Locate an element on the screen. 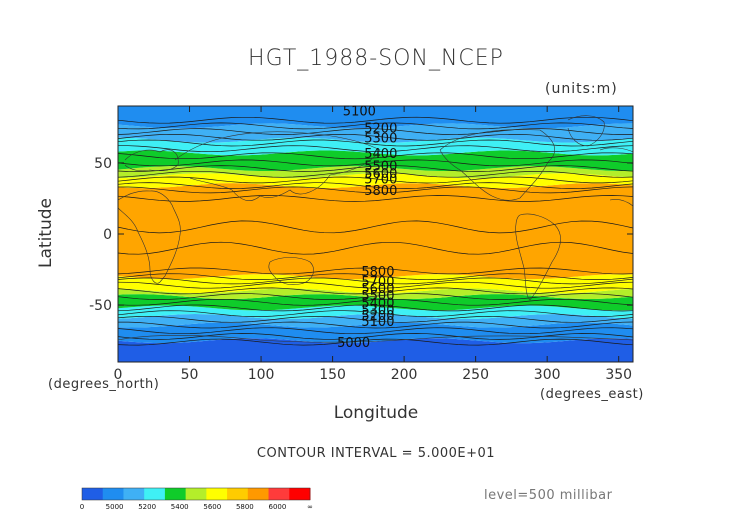  y-axis-label: Latitude is located at coordinates (46, 233).